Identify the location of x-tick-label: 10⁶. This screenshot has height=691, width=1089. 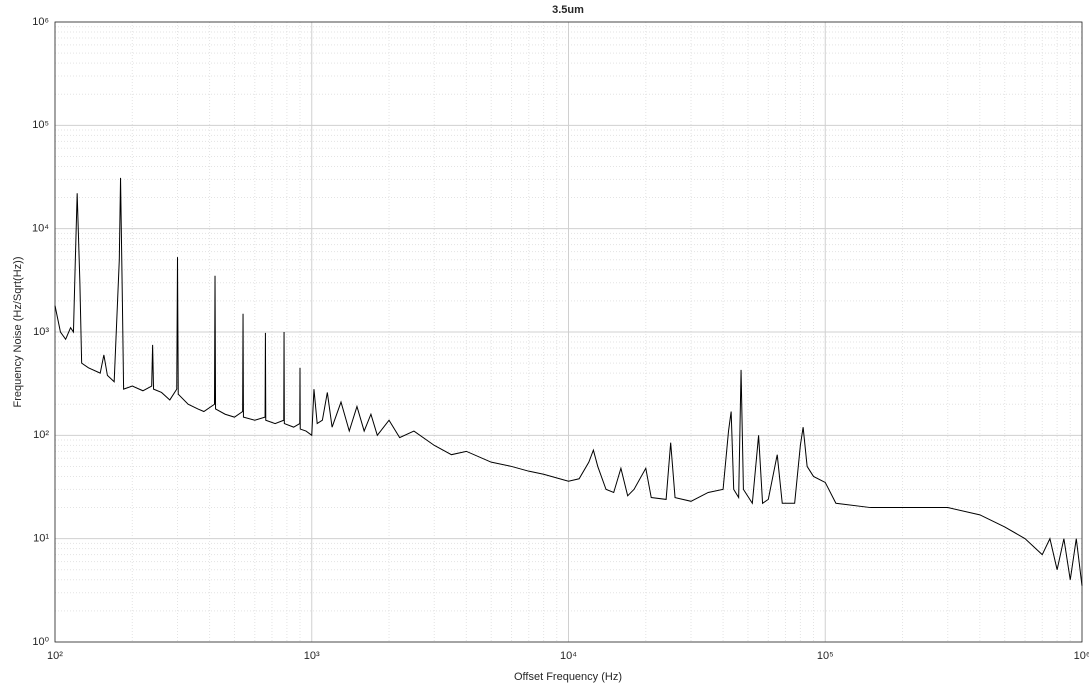
(1081, 656).